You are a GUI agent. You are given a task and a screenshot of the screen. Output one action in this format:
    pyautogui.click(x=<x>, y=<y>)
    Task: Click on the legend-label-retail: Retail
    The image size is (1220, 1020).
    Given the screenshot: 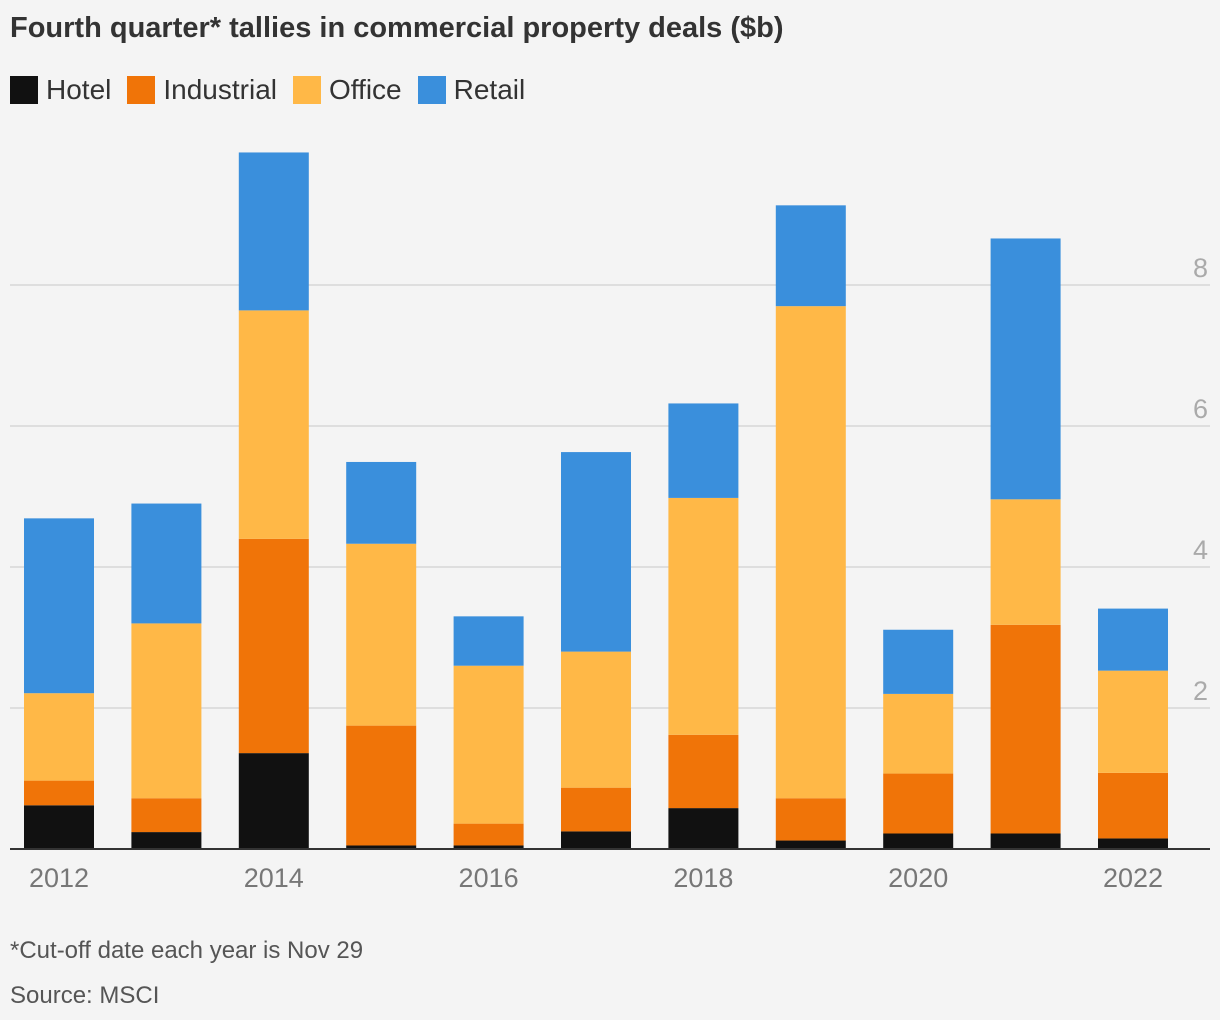 What is the action you would take?
    pyautogui.click(x=489, y=89)
    